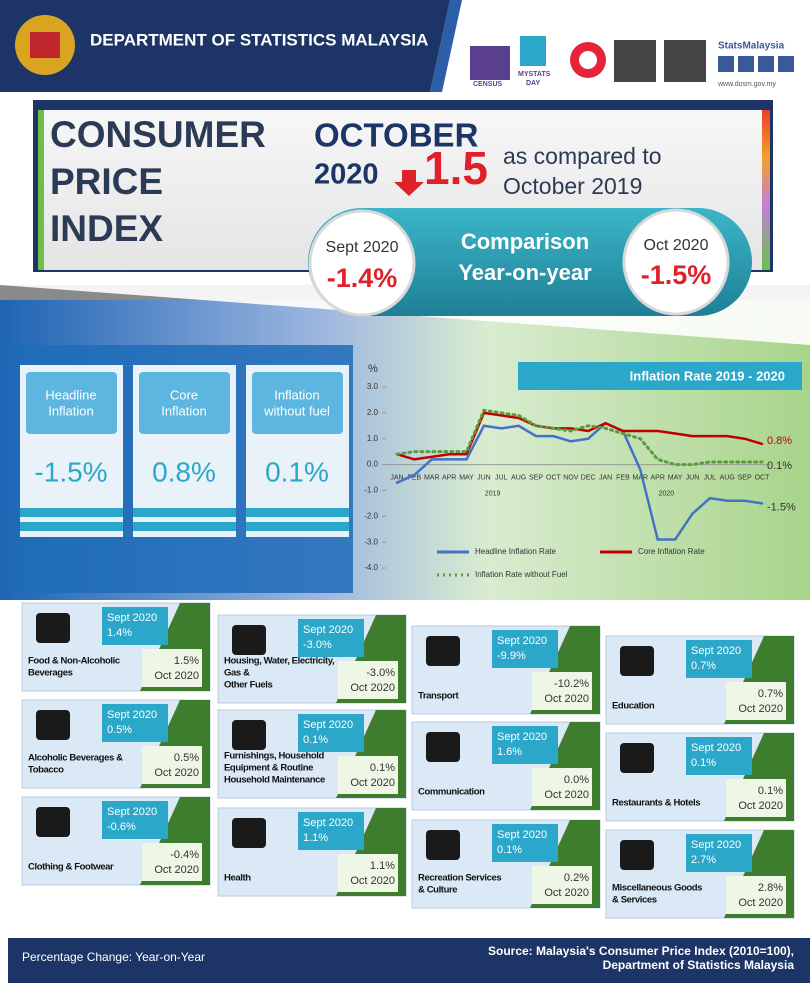 The height and width of the screenshot is (983, 810). I want to click on oct-value: 1.5%, so click(186, 661).